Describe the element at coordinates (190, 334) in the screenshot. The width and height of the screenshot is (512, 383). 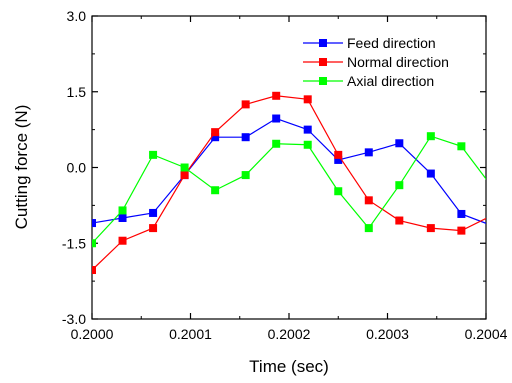
I see `x-tick-label: 0.2001` at that location.